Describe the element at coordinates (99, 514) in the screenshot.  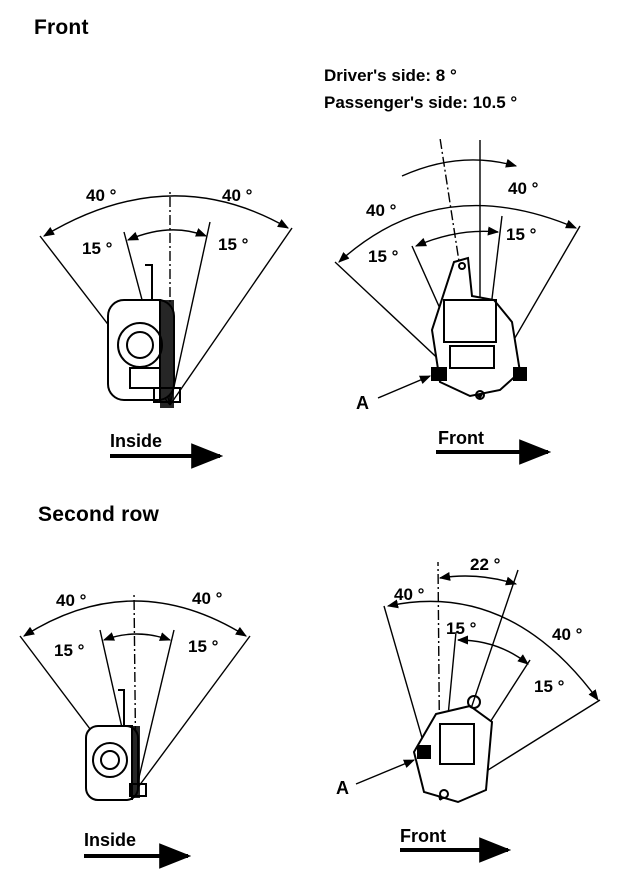
I see `heading-second-row: Second row` at that location.